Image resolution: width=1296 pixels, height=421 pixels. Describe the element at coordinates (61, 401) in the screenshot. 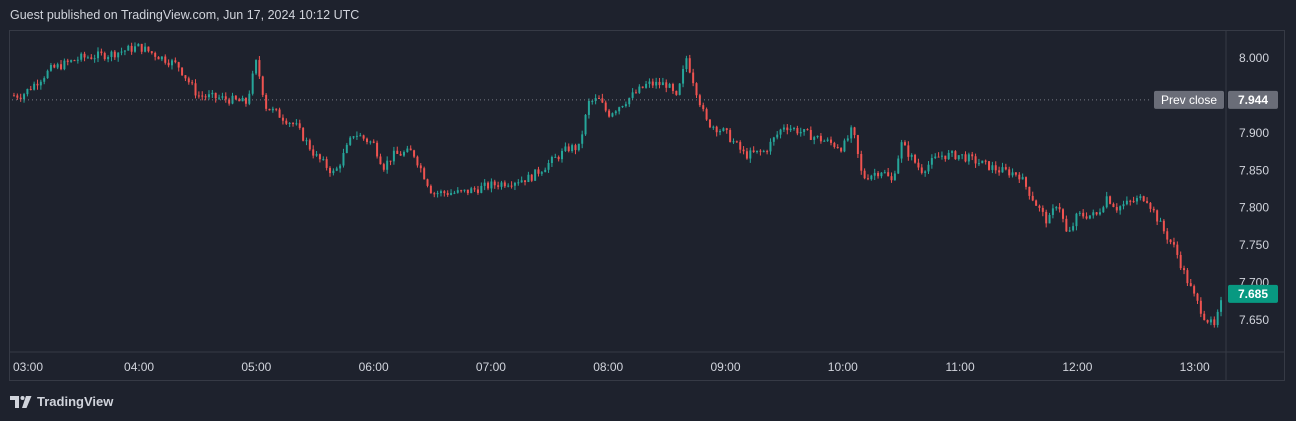

I see `footer-brand: TradingView` at that location.